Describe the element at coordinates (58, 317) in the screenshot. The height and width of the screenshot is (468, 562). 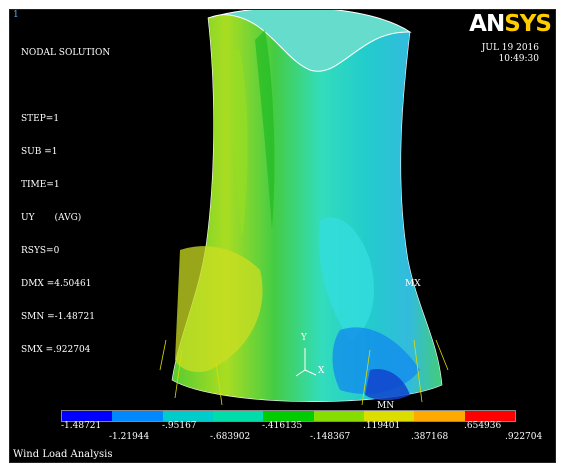
I see `info-line: SMN =-1.48721` at that location.